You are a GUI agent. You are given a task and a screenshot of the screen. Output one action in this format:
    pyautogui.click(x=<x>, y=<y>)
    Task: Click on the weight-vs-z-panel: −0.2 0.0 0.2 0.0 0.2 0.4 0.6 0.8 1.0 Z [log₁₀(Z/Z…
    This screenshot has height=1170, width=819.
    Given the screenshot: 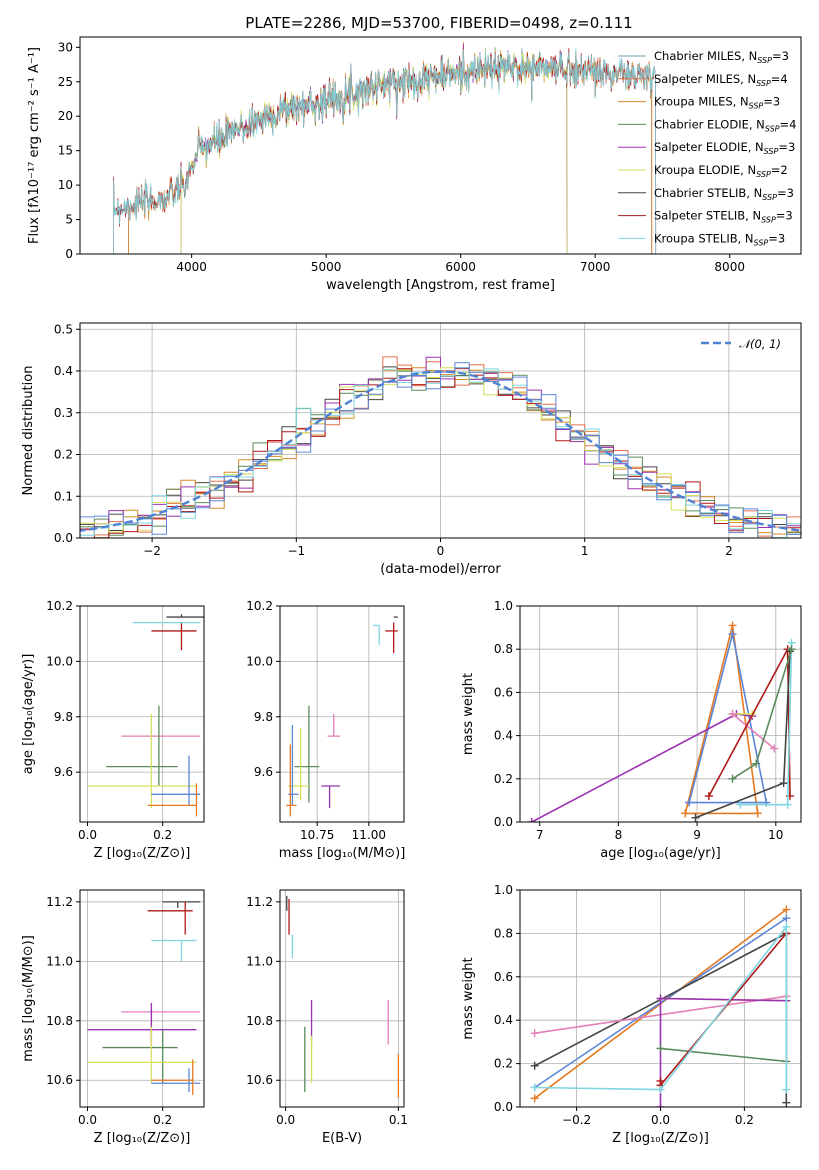 What is the action you would take?
    pyautogui.click(x=631, y=1014)
    